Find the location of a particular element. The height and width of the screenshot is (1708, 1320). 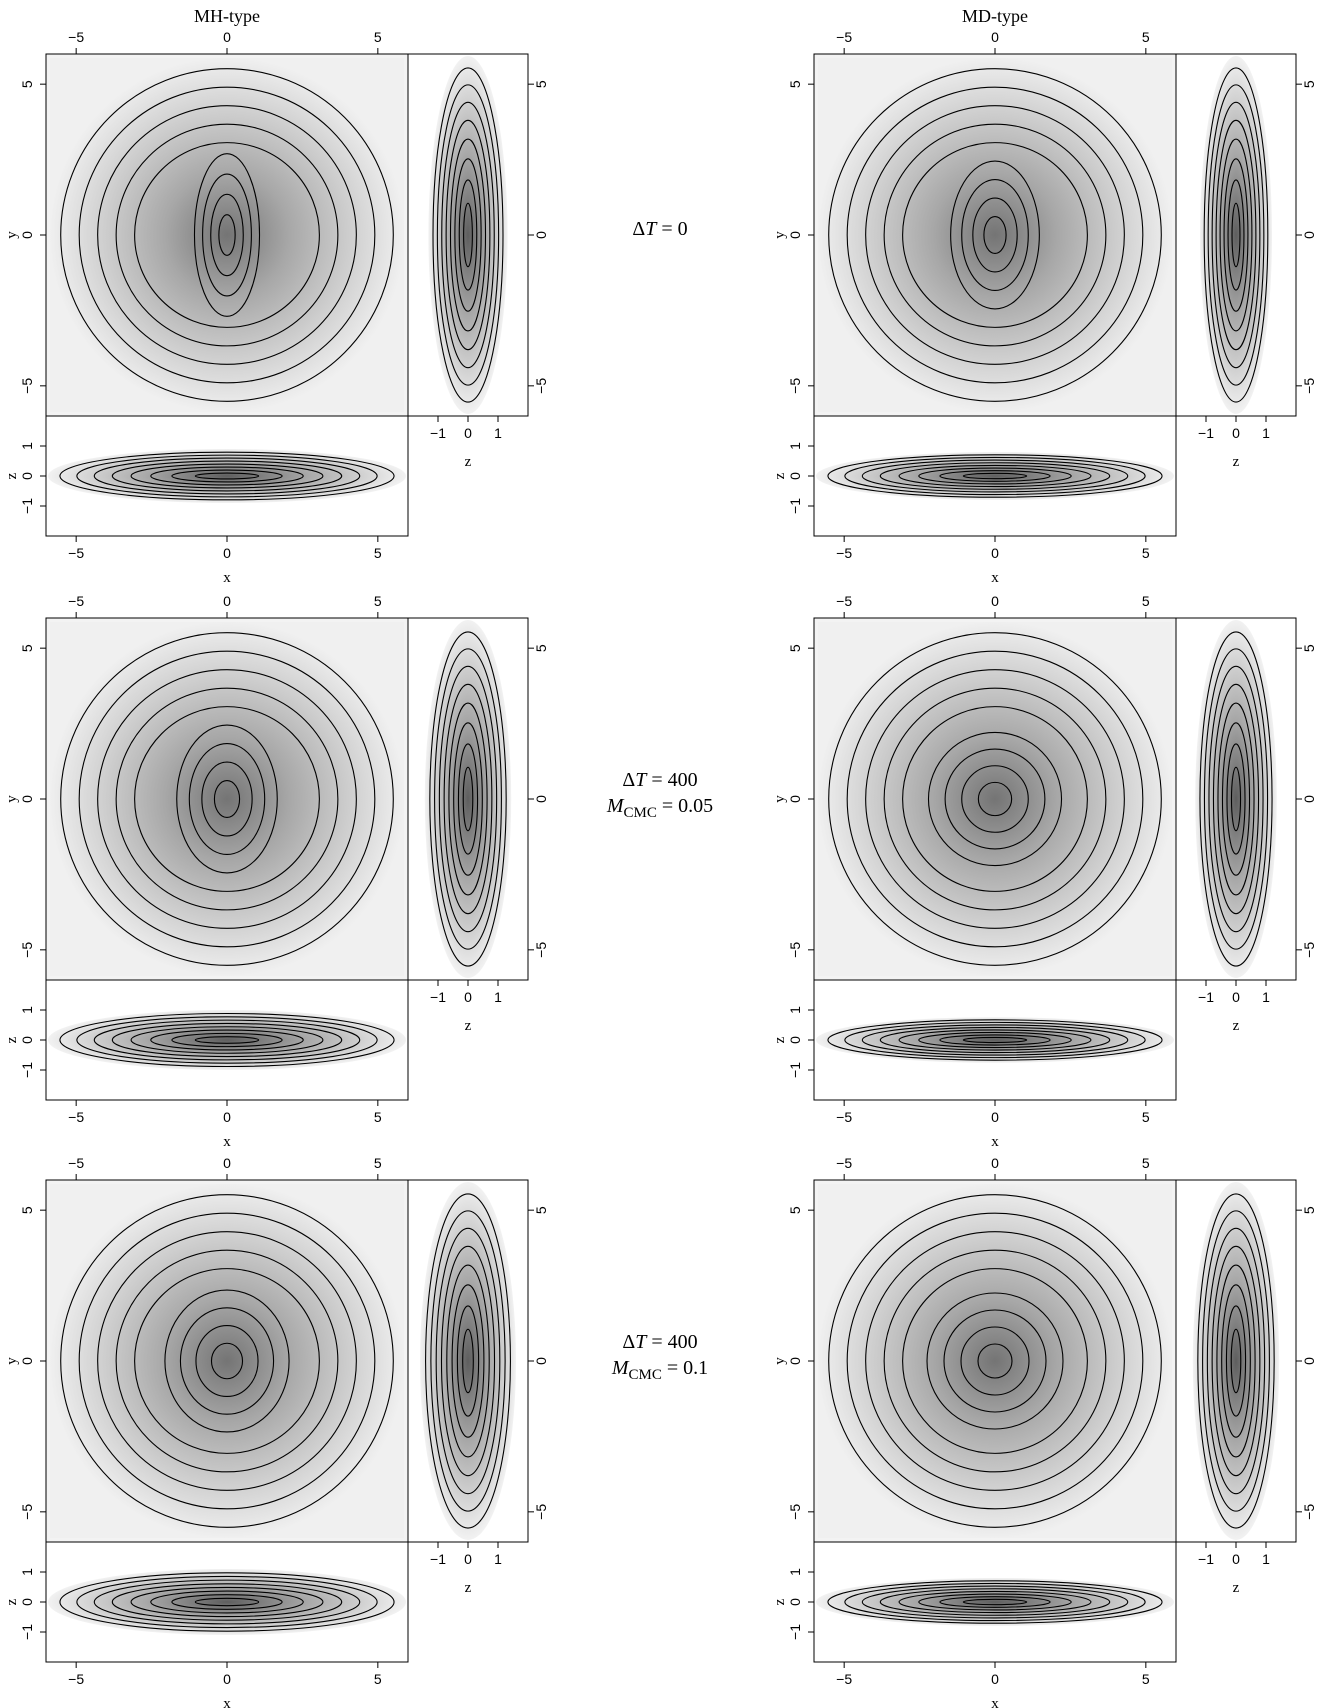

panel-group-r0-c1: −5 0 5−505y−505−1 0 1z−101z−5 0 5x is located at coordinates (1044, 307).